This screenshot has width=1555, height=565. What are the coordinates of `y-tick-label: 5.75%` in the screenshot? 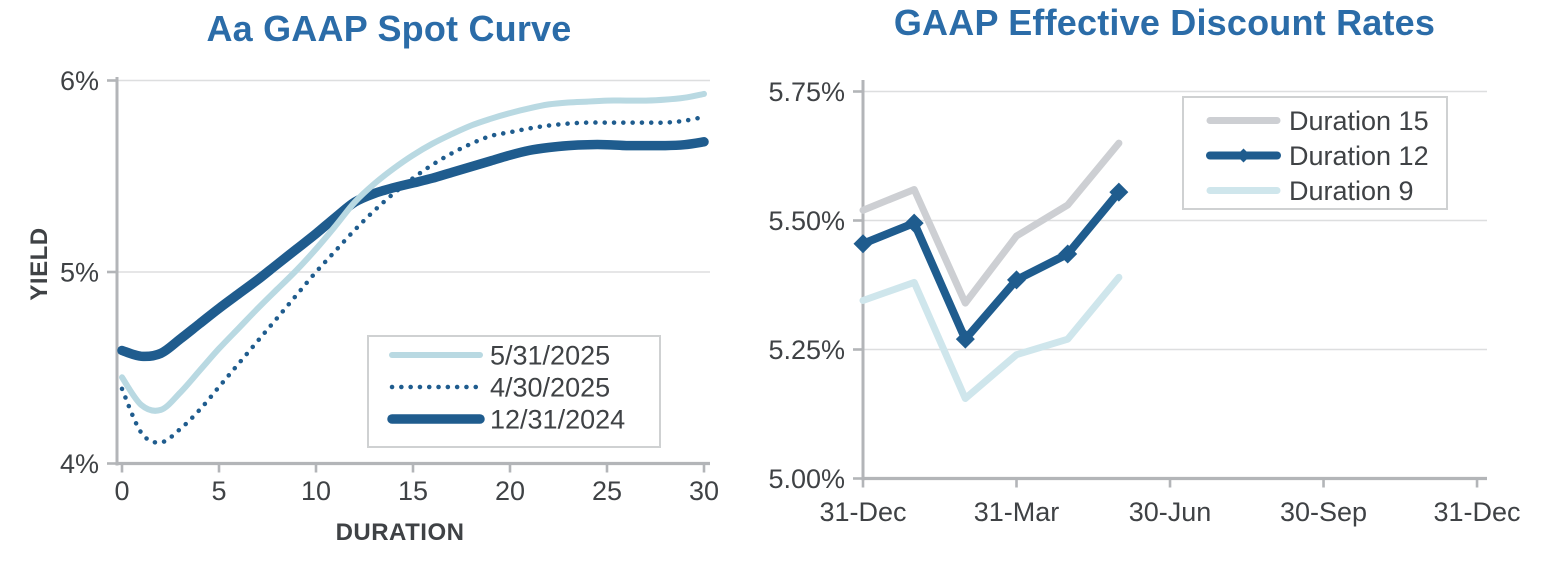 It's located at (806, 92).